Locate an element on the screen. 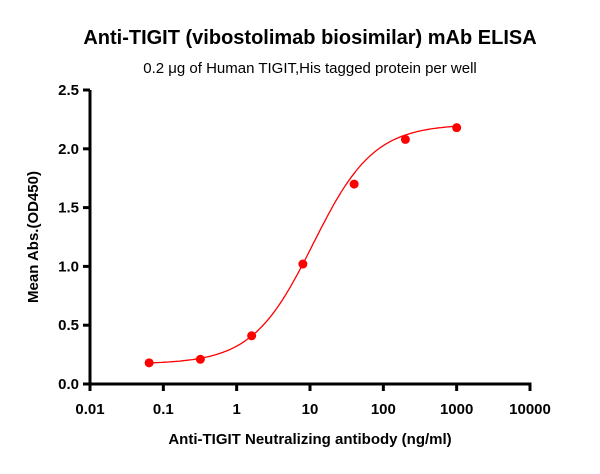  x-axis-label: Anti-TIGIT Neutralizing antibody (ng/ml) is located at coordinates (309, 439).